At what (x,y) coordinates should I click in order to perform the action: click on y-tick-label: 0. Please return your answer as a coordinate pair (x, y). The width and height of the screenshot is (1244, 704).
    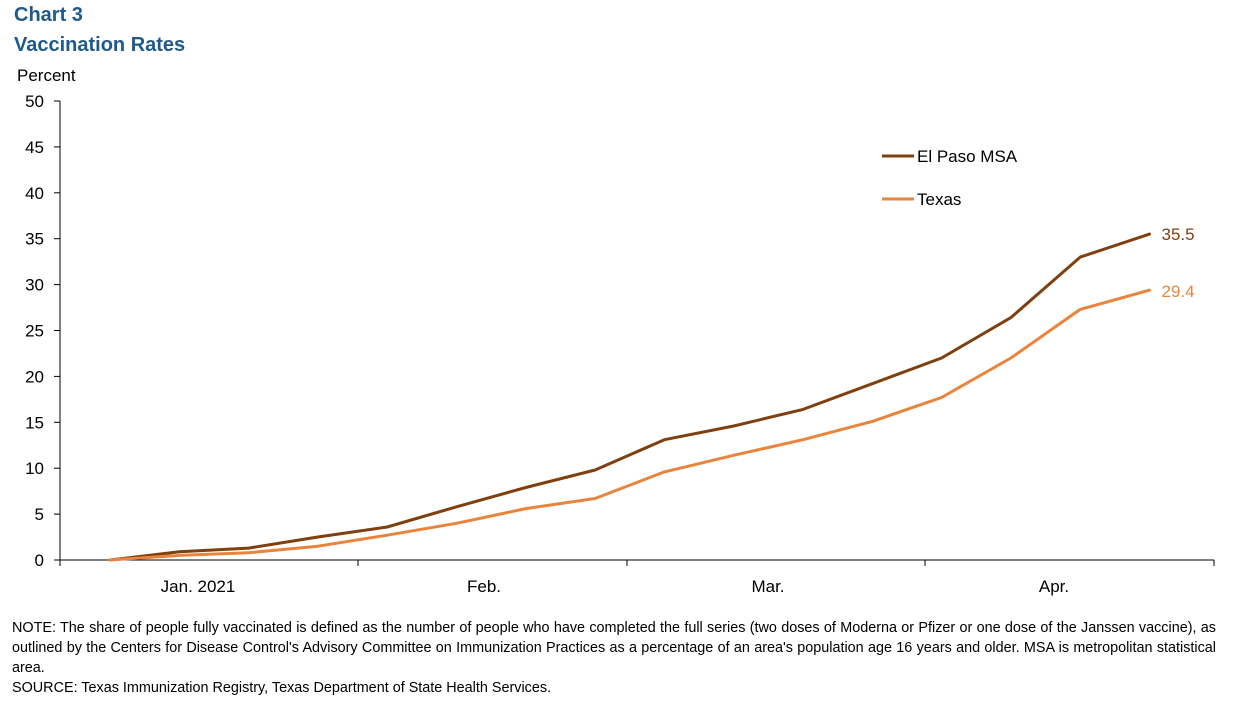
    Looking at the image, I should click on (39, 560).